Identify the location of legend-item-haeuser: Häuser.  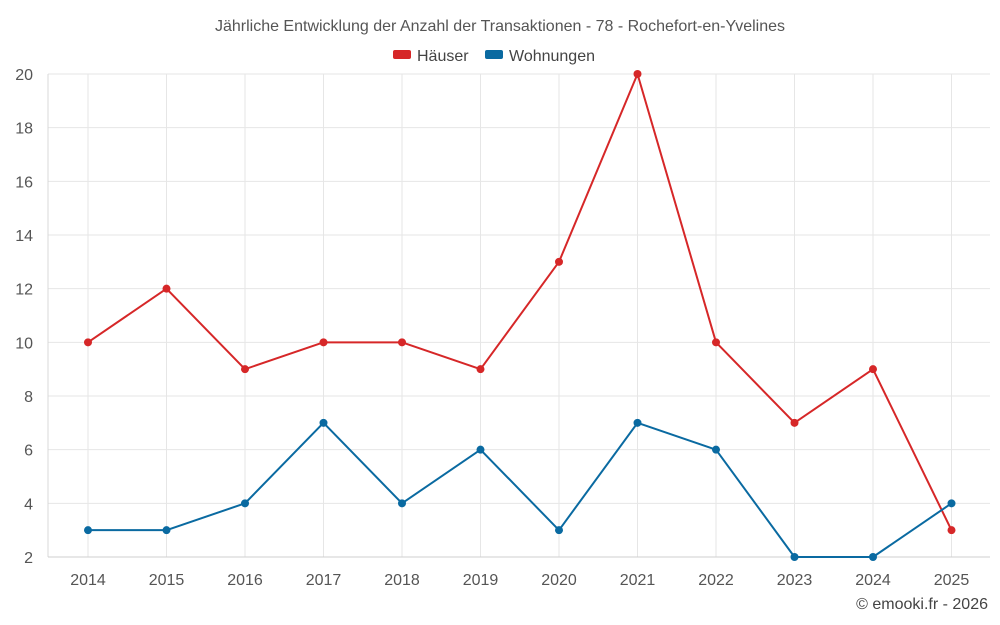
(431, 56).